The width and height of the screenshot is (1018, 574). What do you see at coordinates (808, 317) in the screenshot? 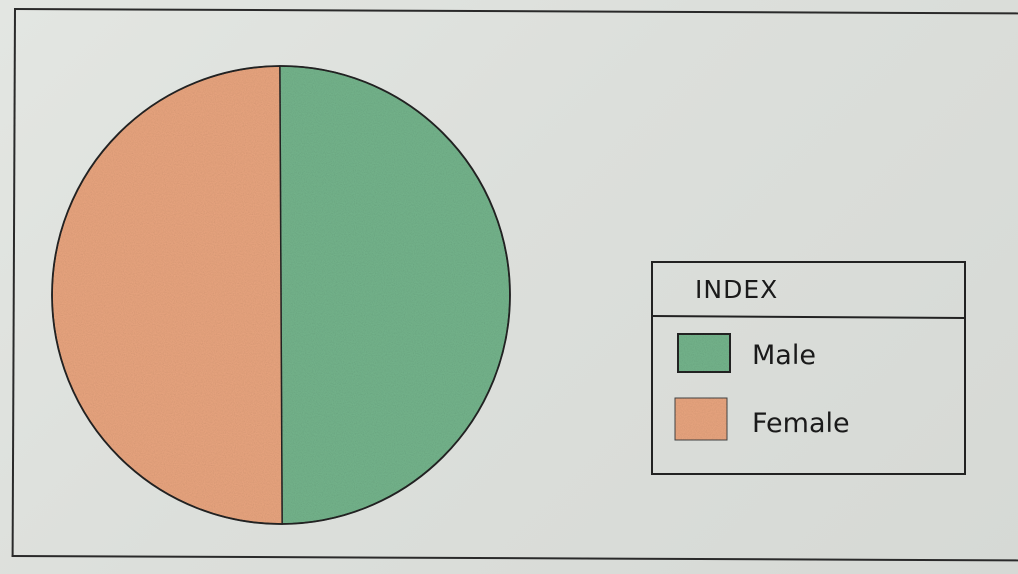
I see `legend-title-divider` at bounding box center [808, 317].